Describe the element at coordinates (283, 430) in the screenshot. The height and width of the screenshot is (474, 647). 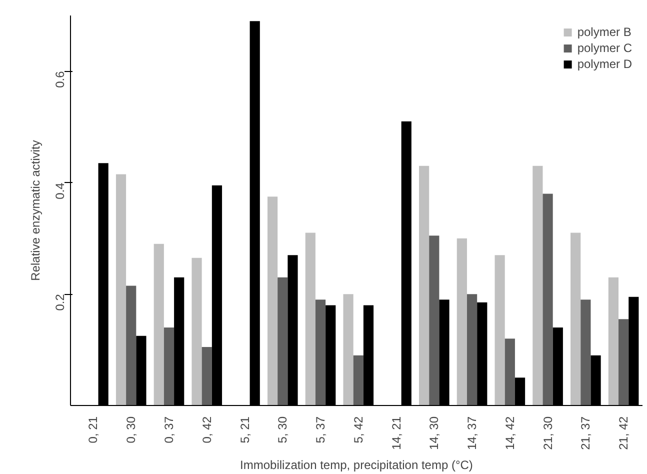
I see `x-tick-label: 5, 30` at that location.